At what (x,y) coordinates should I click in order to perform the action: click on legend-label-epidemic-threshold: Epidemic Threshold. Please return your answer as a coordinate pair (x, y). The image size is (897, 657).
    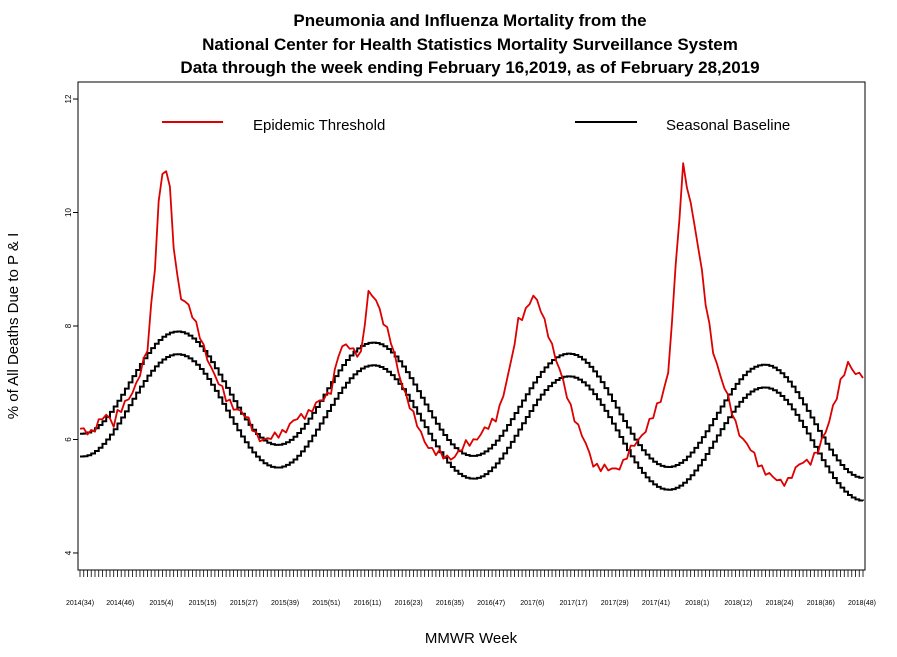
    Looking at the image, I should click on (319, 125).